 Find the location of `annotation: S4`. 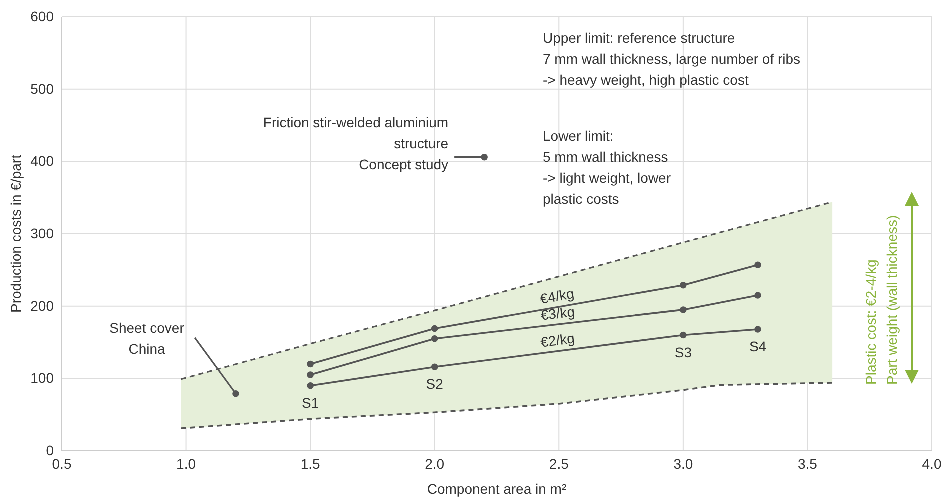

annotation: S4 is located at coordinates (758, 346).